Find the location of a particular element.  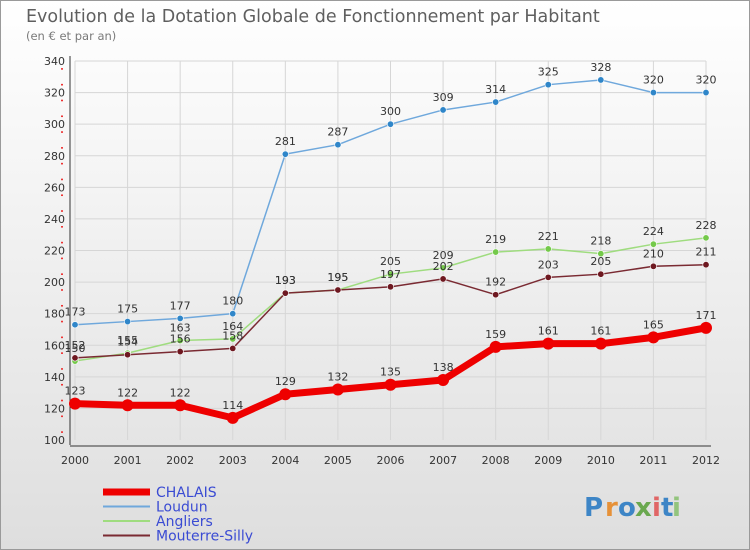

x-tick-label: 2008 is located at coordinates (496, 460).